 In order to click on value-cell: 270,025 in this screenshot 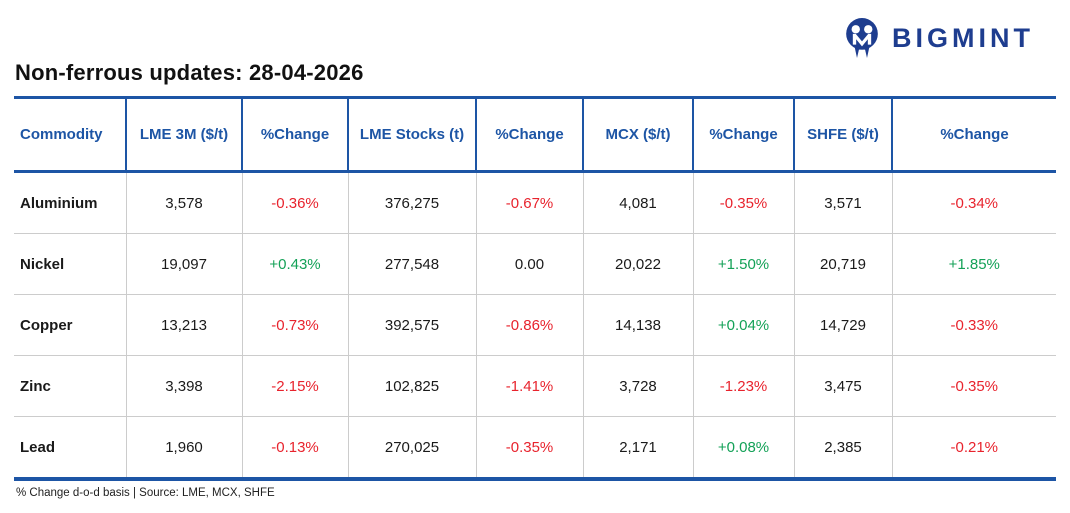, I will do `click(411, 447)`.